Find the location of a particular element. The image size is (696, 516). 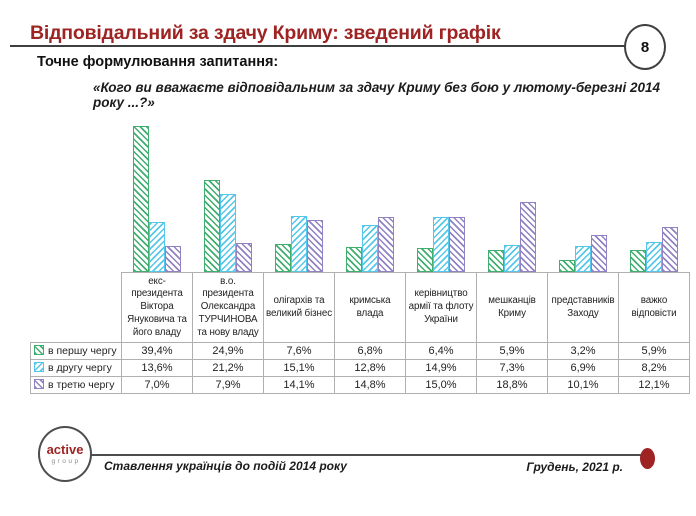

column-header: мешканців Криму is located at coordinates (512, 307).